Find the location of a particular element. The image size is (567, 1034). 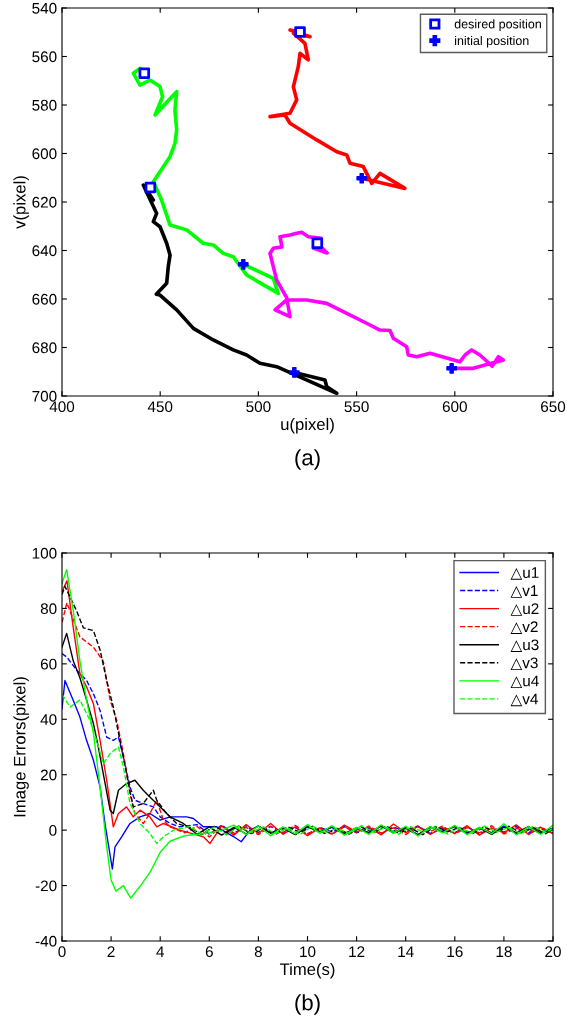

x-tick-label: 18 is located at coordinates (504, 952).